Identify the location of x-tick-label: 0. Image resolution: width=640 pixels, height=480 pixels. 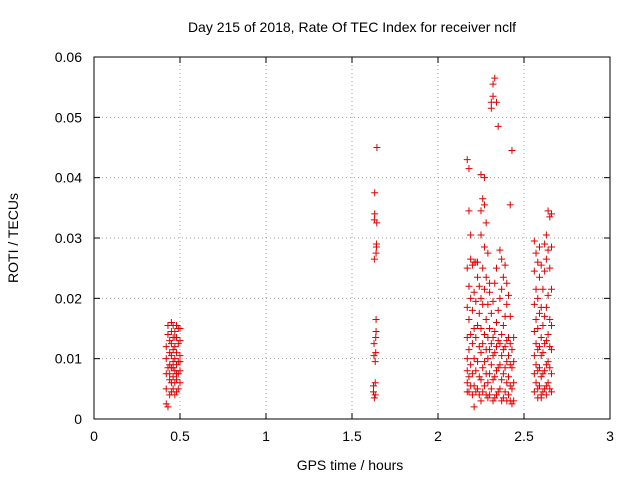
(94, 436).